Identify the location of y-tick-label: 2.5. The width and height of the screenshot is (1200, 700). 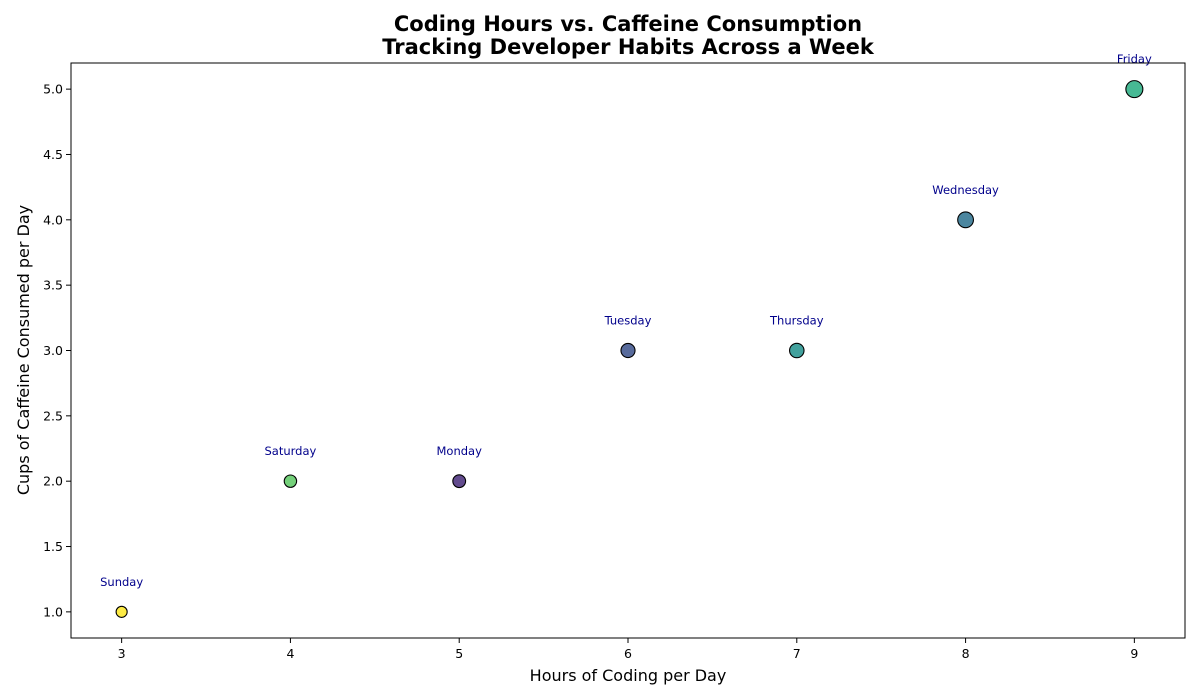
(53, 415).